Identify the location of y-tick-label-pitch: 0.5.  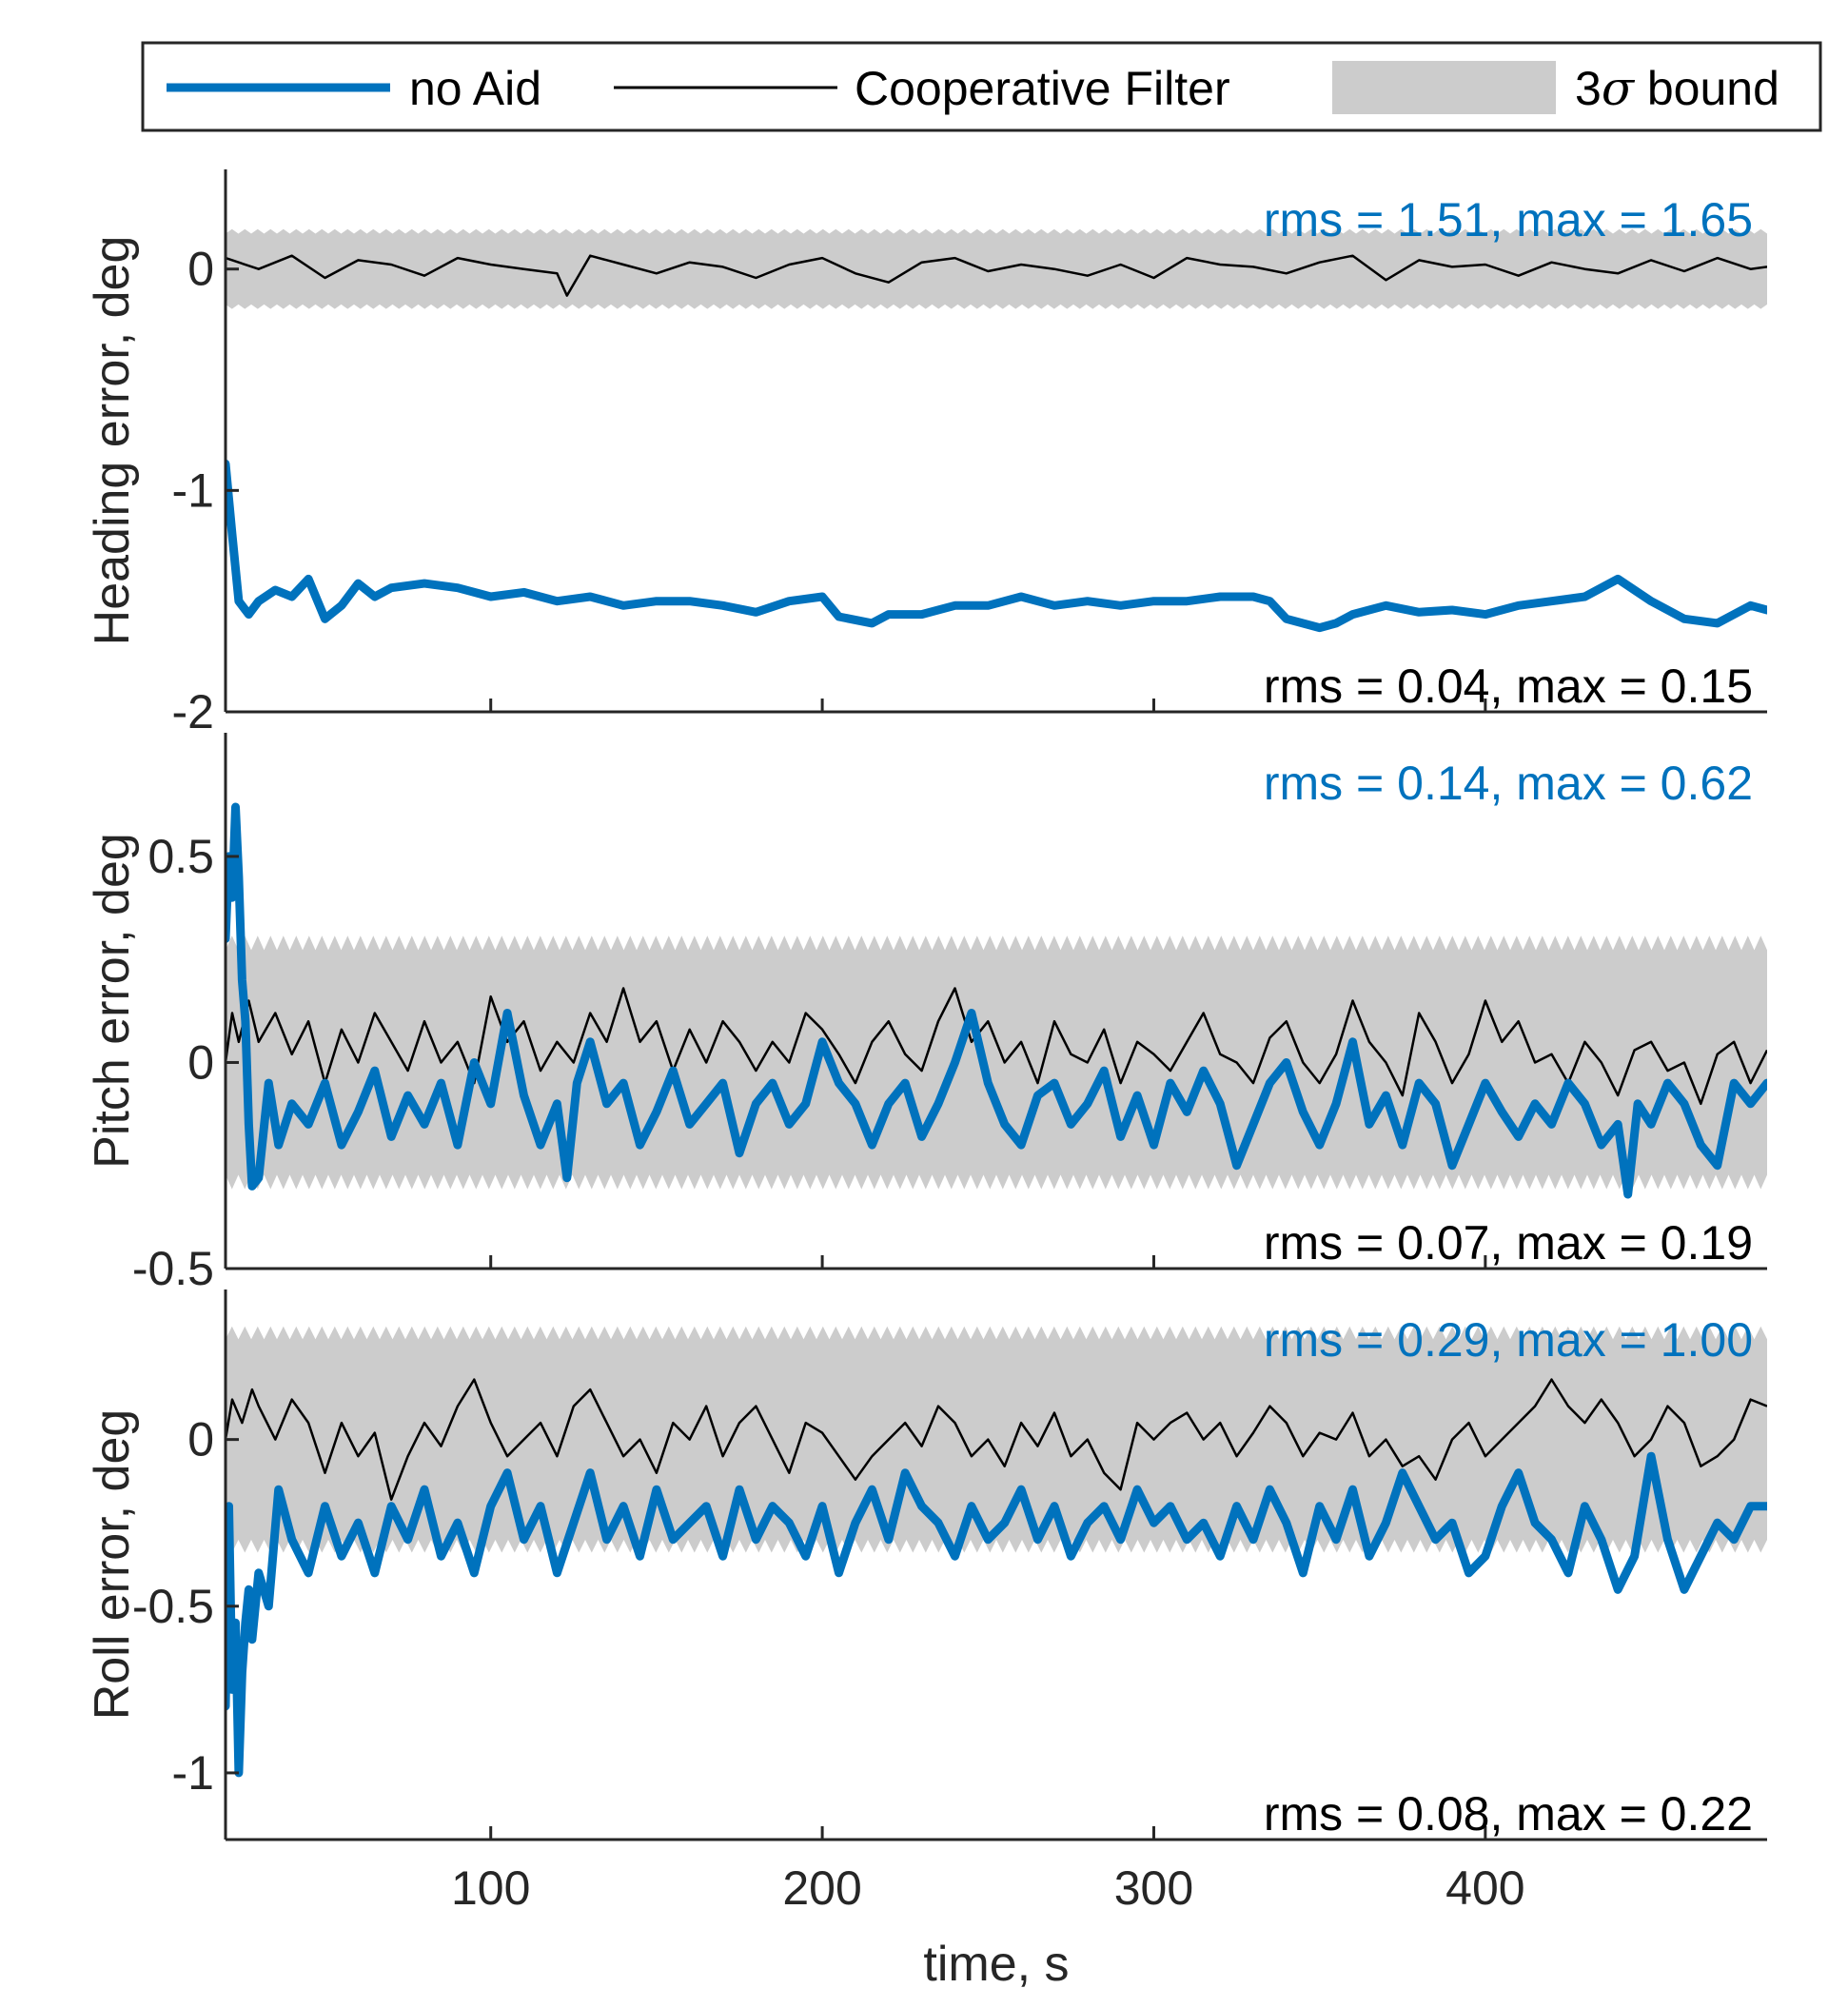
(181, 856).